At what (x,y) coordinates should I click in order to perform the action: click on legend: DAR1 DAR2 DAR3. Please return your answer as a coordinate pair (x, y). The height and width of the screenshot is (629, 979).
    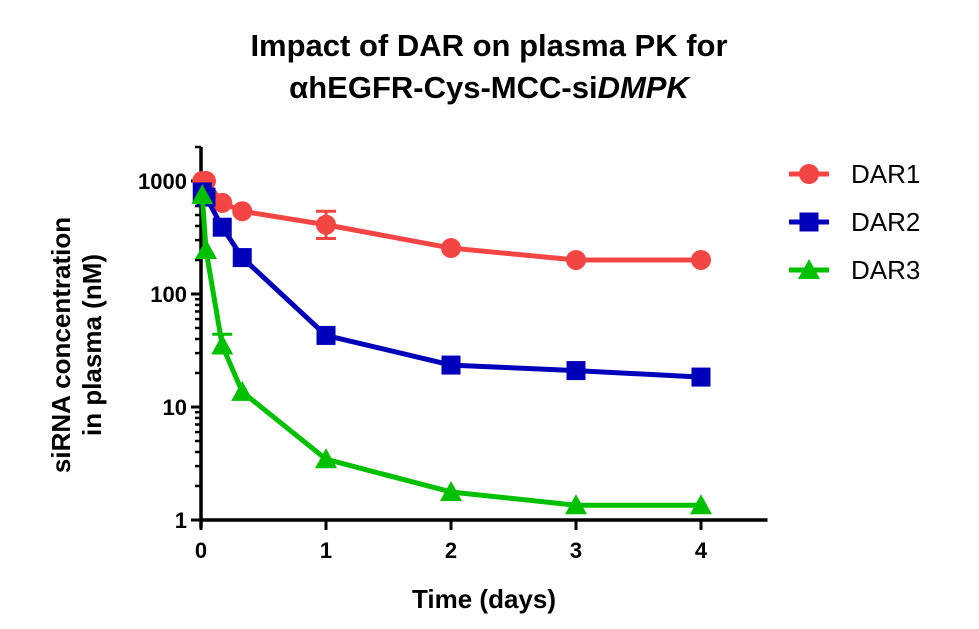
    Looking at the image, I should click on (854, 222).